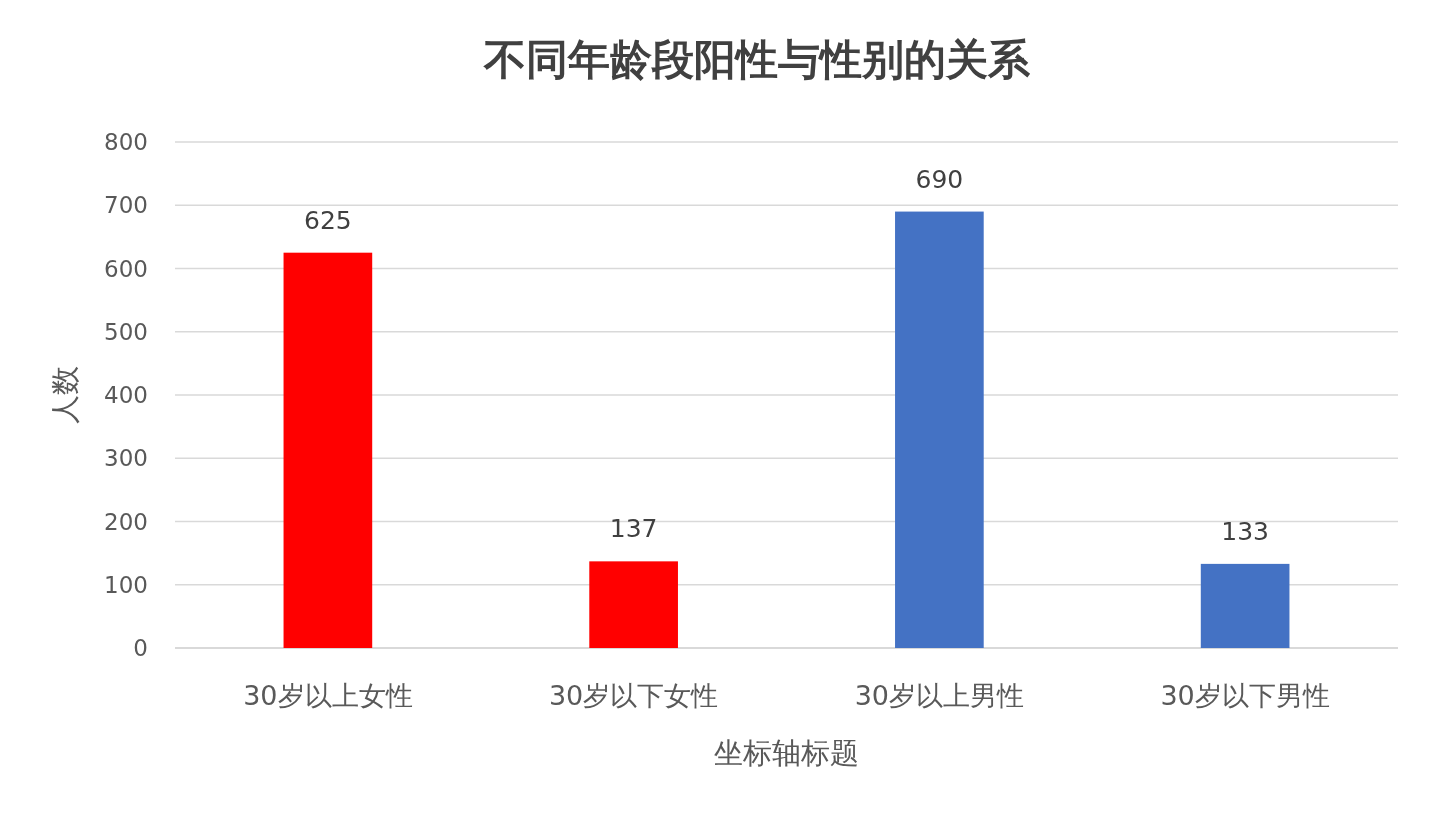  I want to click on x-tick-label: 30岁以下男性, so click(1245, 695).